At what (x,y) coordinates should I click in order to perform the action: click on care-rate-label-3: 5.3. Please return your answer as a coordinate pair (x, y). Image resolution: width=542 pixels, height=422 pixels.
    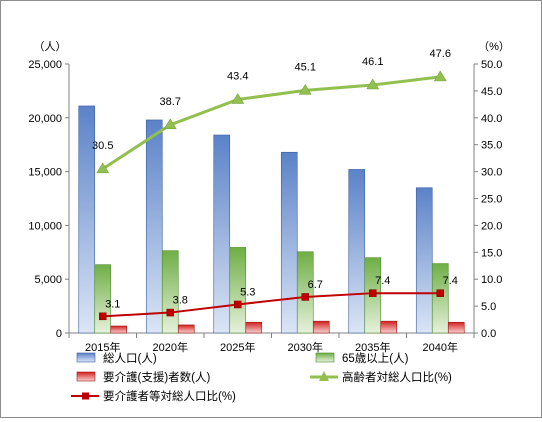
    Looking at the image, I should click on (247, 292).